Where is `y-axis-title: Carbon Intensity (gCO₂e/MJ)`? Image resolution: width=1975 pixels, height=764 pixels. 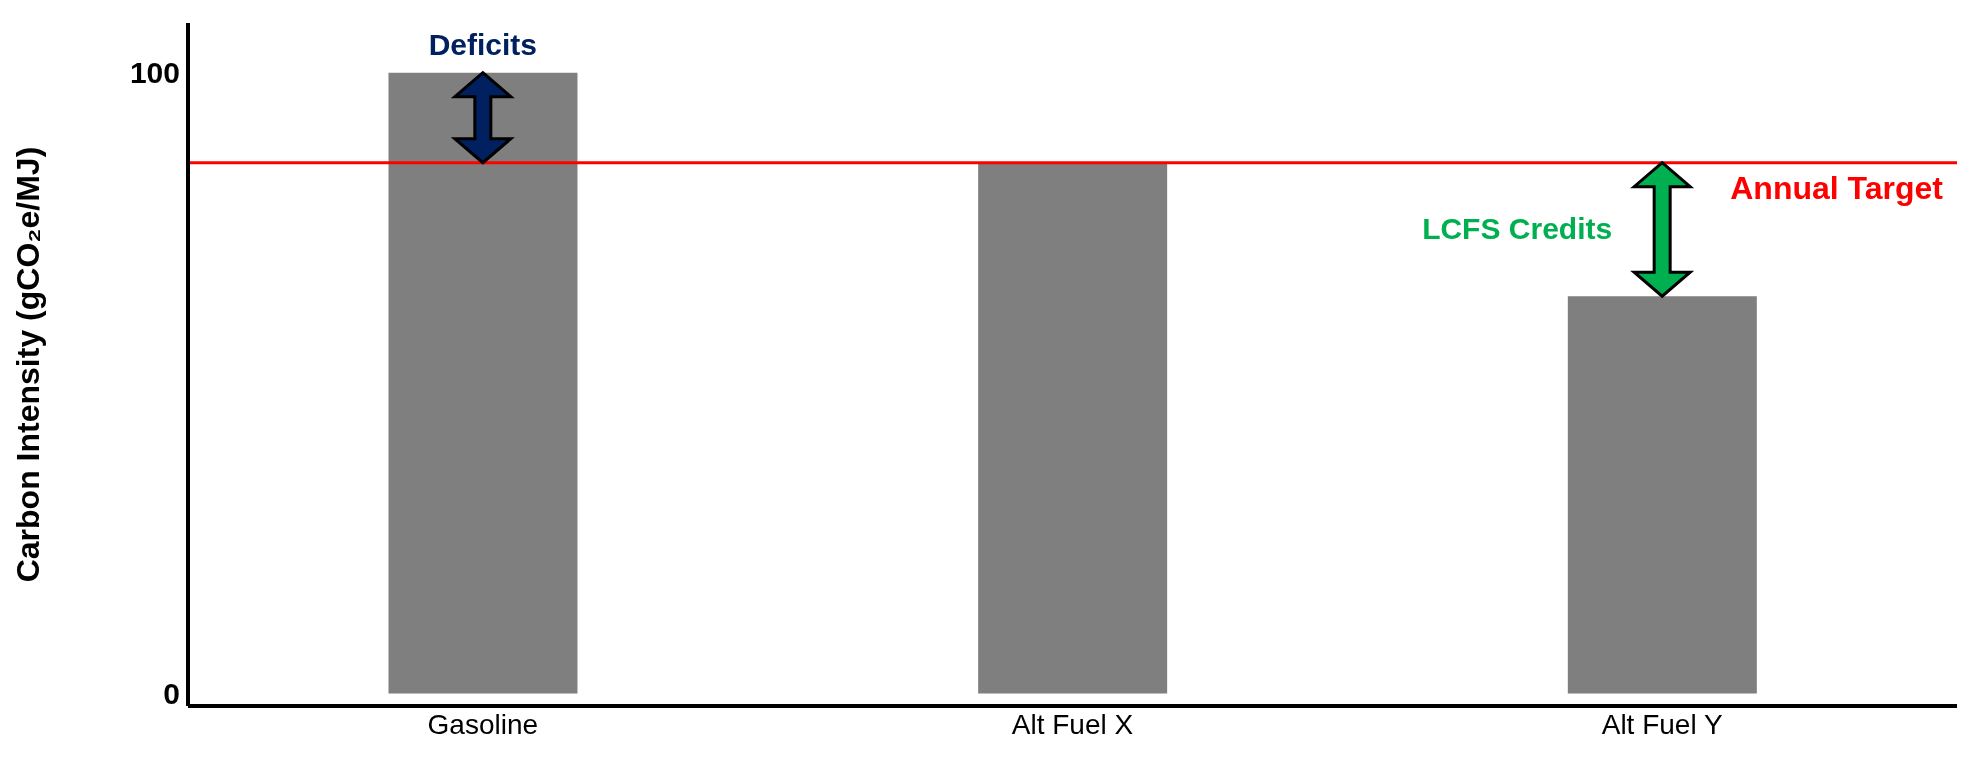 y-axis-title: Carbon Intensity (gCO₂e/MJ) is located at coordinates (28, 364).